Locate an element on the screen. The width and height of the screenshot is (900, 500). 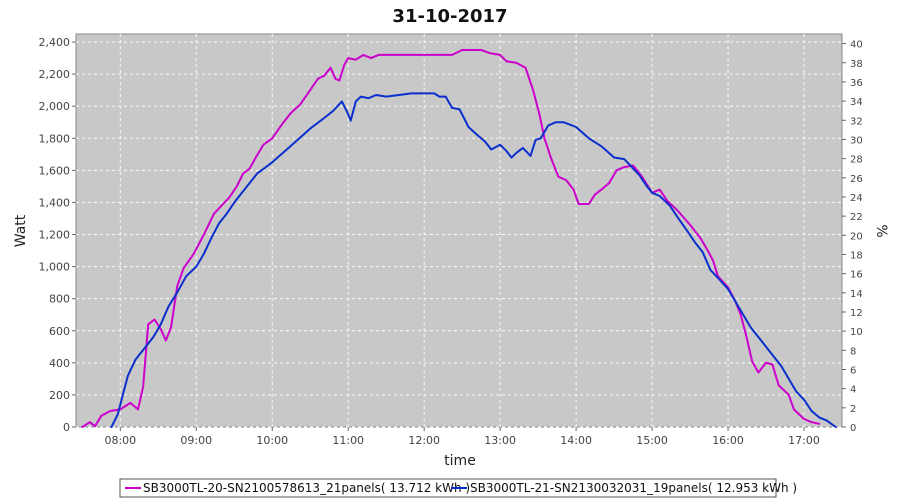
y-tick-label: 400 is located at coordinates (59, 363).